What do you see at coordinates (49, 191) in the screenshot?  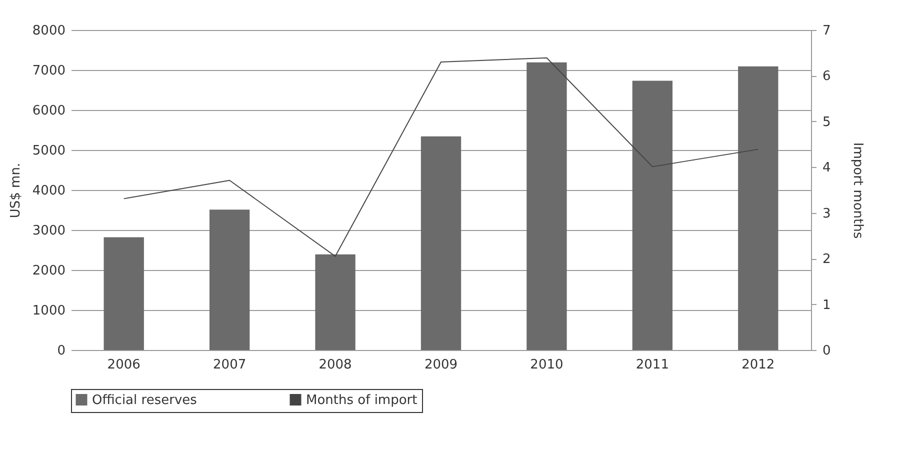 I see `y-tick-label: 4000` at bounding box center [49, 191].